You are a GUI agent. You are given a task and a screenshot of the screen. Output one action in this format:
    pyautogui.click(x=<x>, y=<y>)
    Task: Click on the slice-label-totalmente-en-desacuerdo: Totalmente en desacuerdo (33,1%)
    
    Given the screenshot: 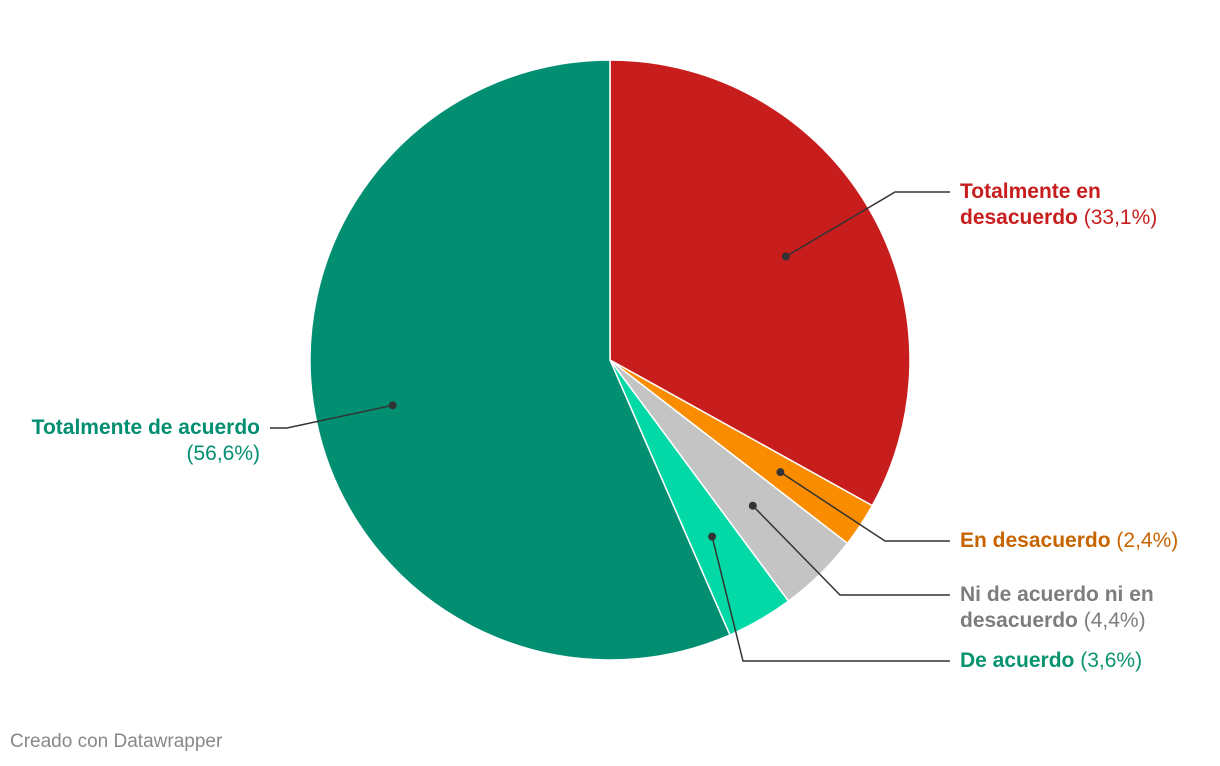 What is the action you would take?
    pyautogui.click(x=1058, y=205)
    